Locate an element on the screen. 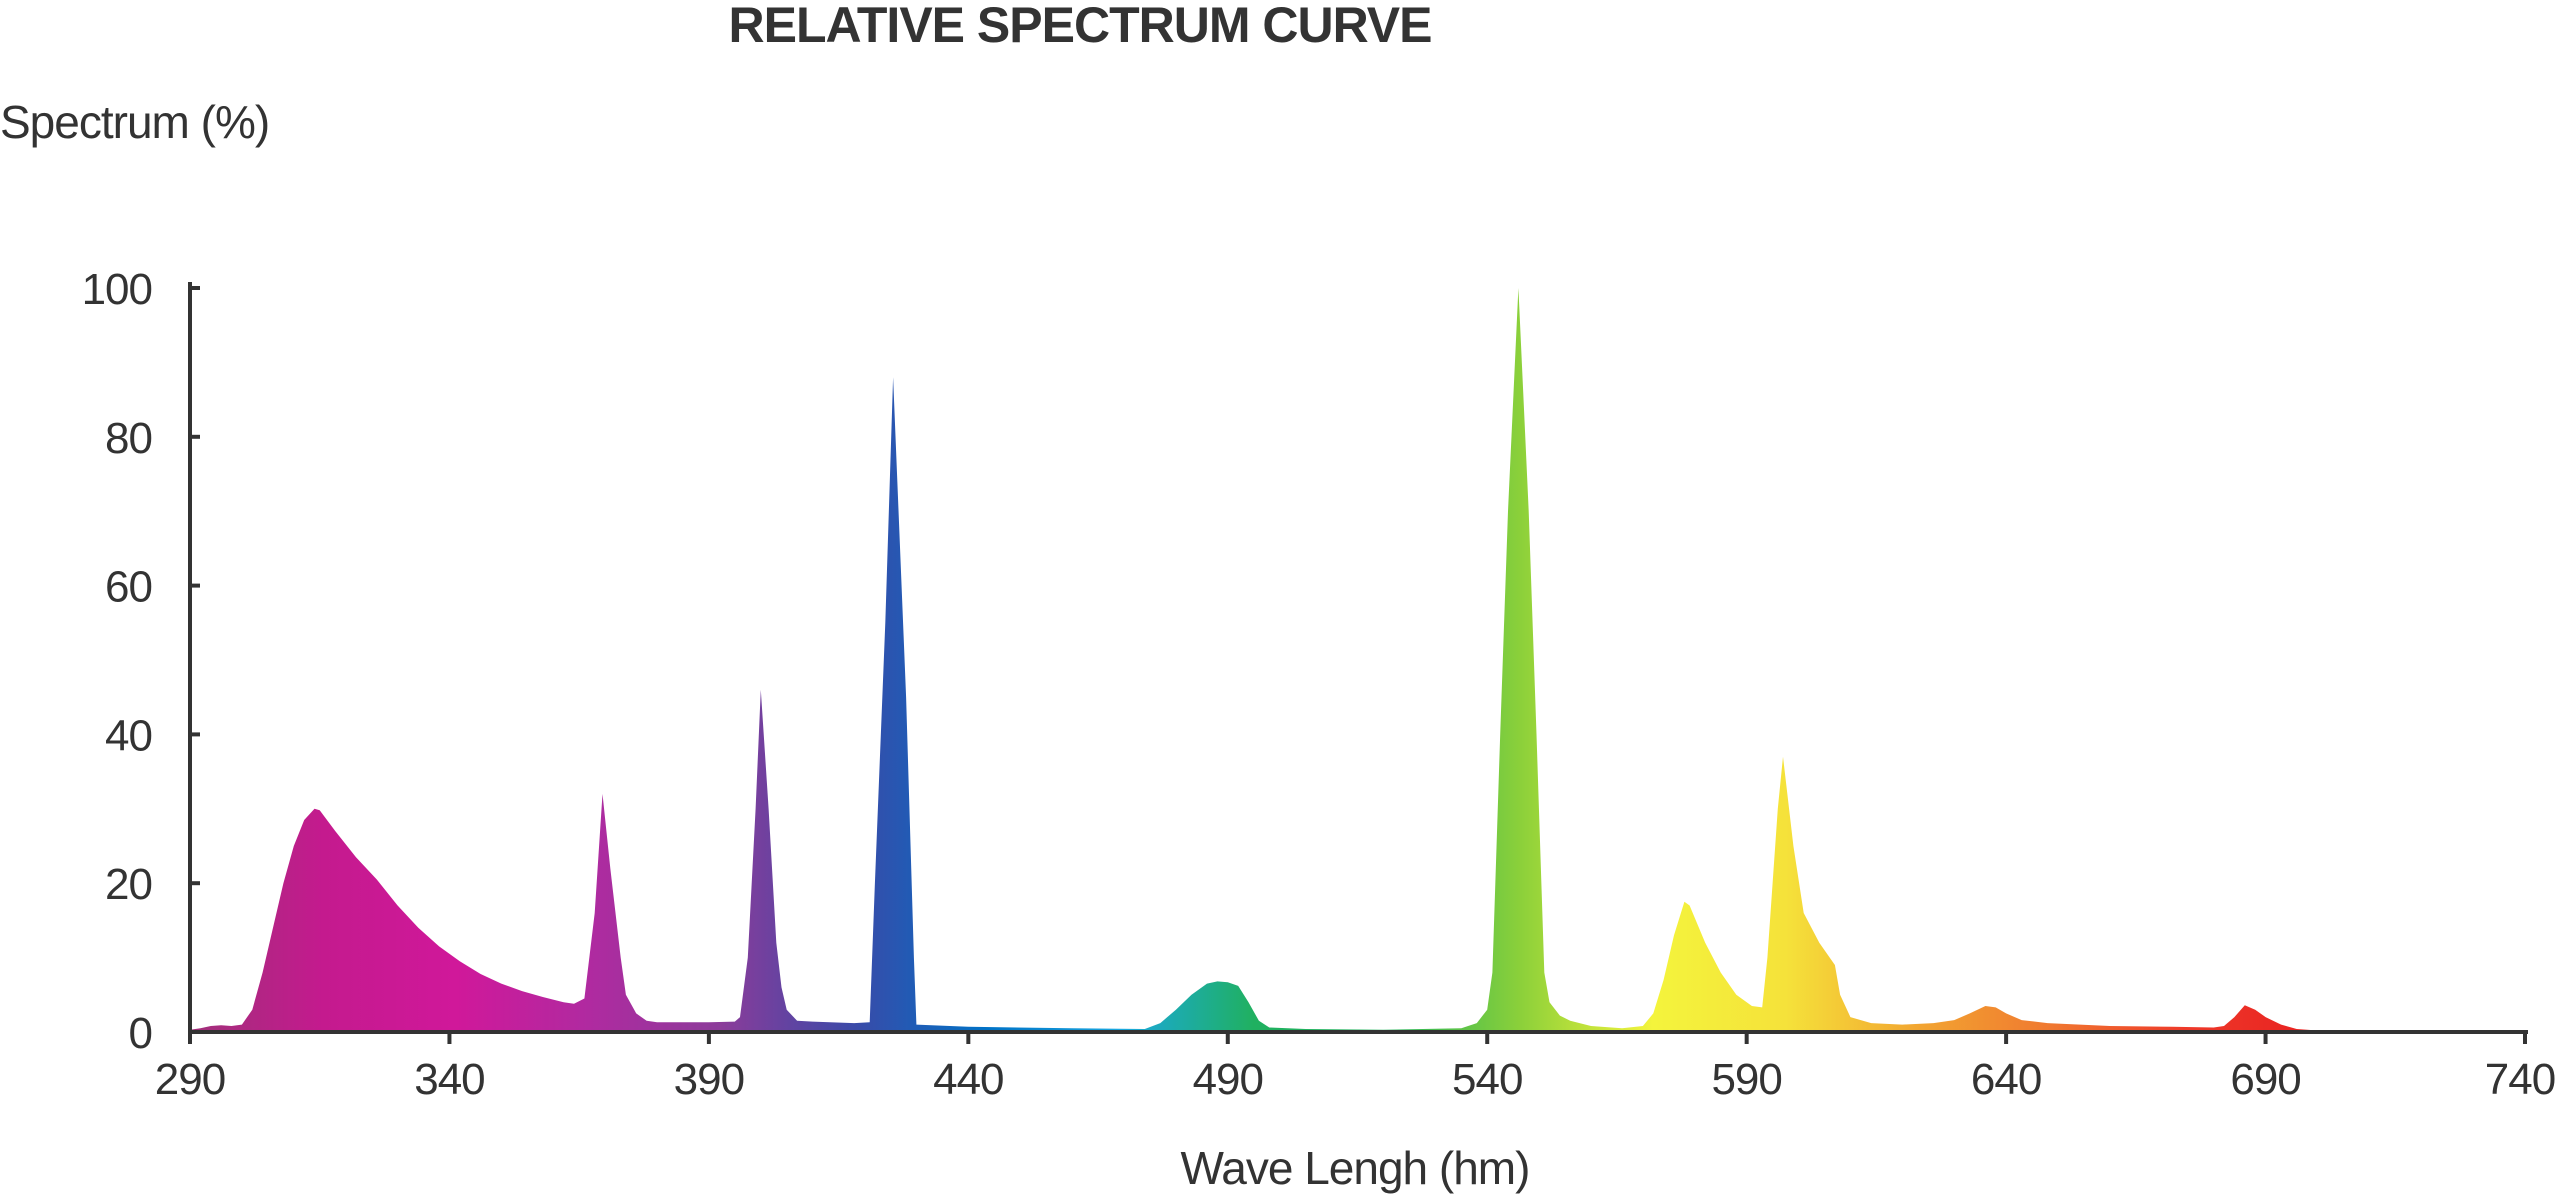 The width and height of the screenshot is (2560, 1199). x-tick-label: 390 is located at coordinates (709, 1079).